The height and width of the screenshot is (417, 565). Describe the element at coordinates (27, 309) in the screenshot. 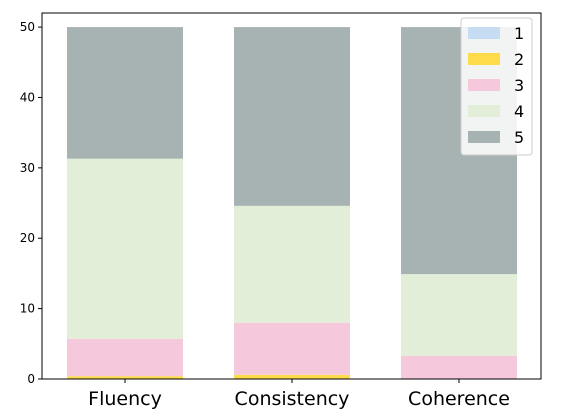

I see `y-tick-label: 10` at that location.